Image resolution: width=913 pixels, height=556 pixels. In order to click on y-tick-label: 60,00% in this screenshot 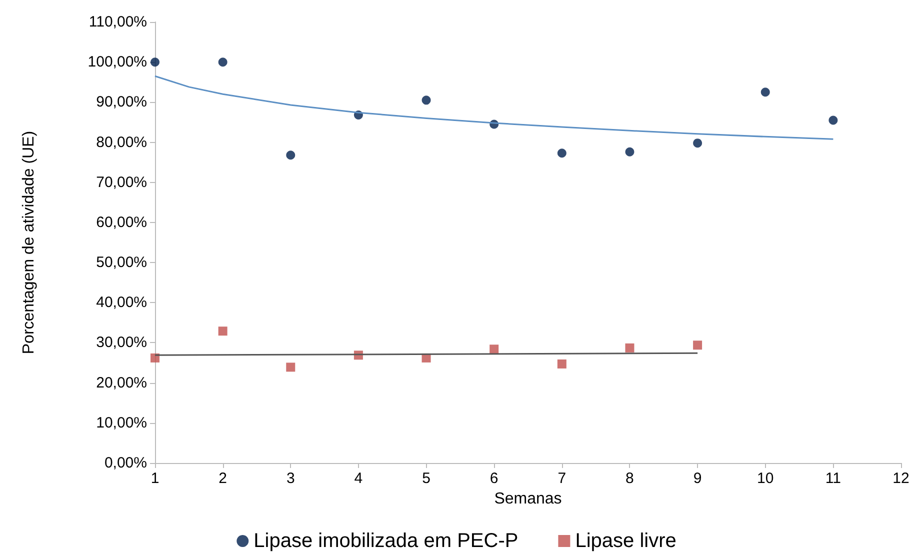, I will do `click(121, 222)`.